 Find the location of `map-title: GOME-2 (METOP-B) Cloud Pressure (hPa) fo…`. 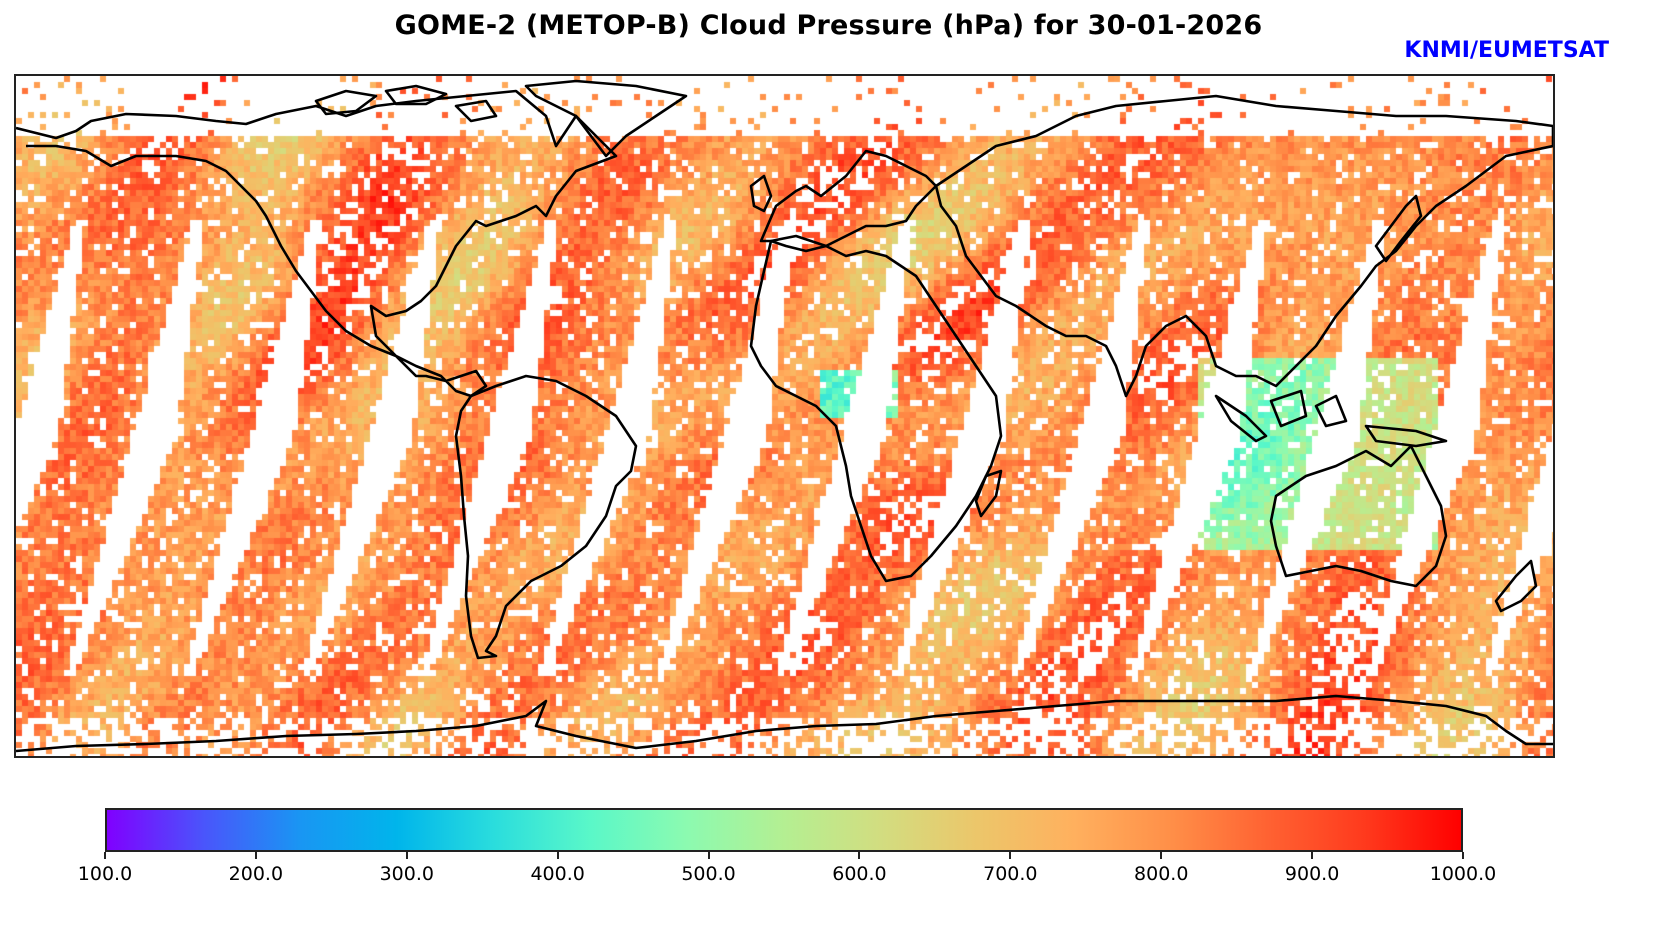

map-title: GOME-2 (METOP-B) Cloud Pressure (hPa) fo… is located at coordinates (828, 25).